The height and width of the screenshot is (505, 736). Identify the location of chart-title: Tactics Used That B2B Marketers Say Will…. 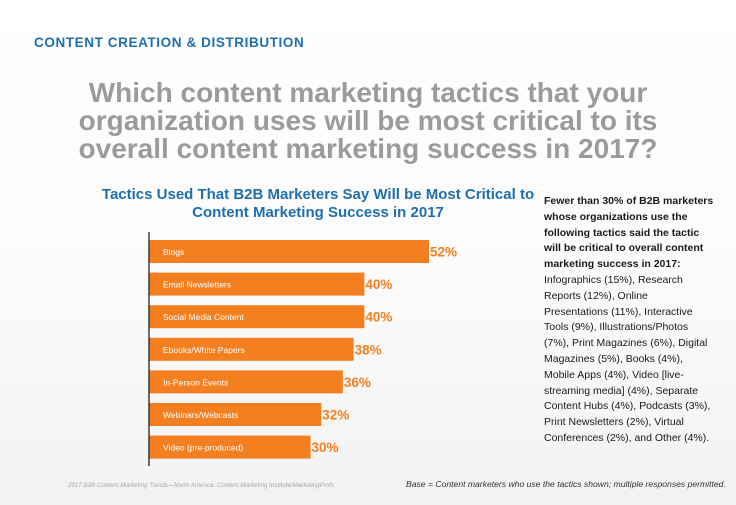
(318, 203).